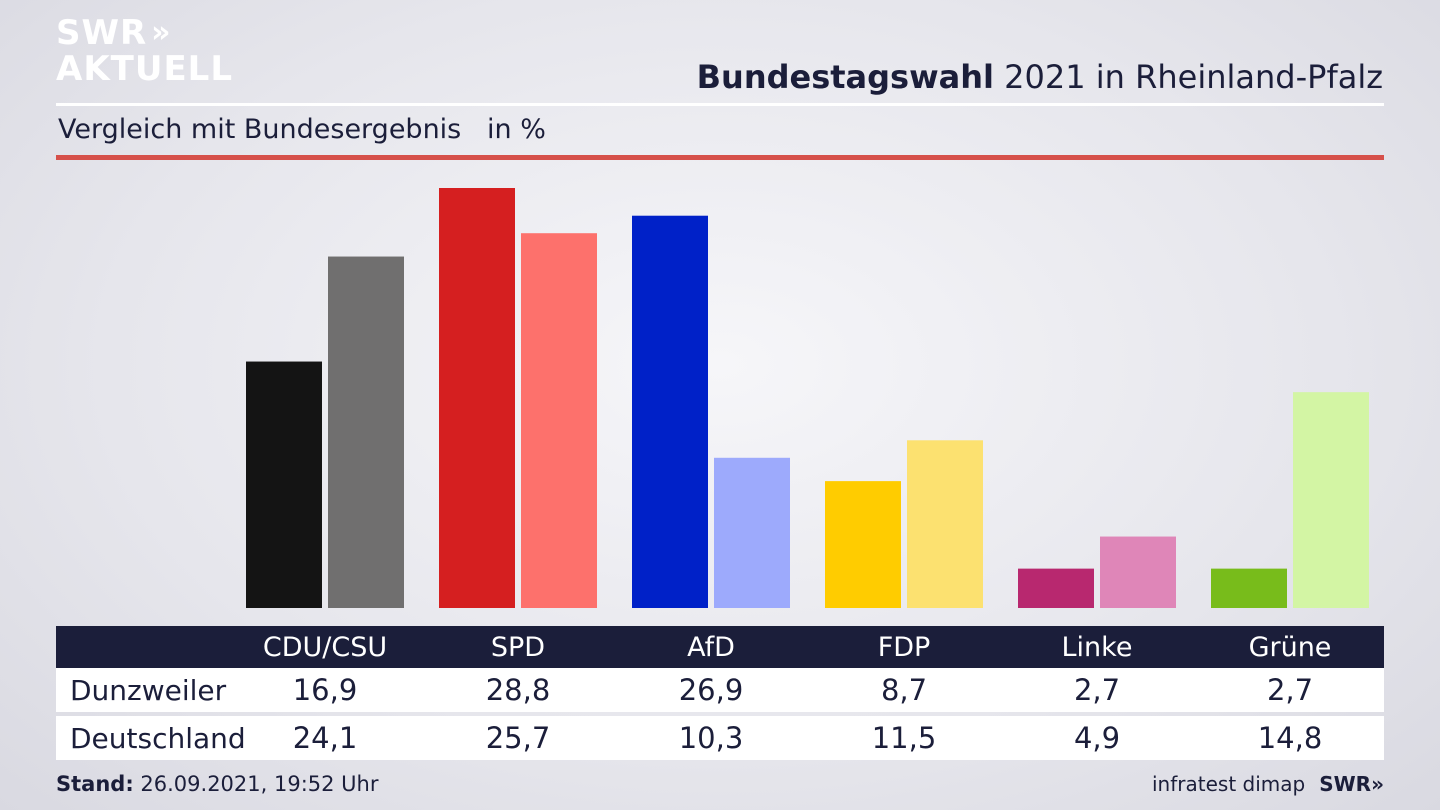 This screenshot has height=810, width=1440. Describe the element at coordinates (1229, 784) in the screenshot. I see `source-credit: infratest dimap` at that location.